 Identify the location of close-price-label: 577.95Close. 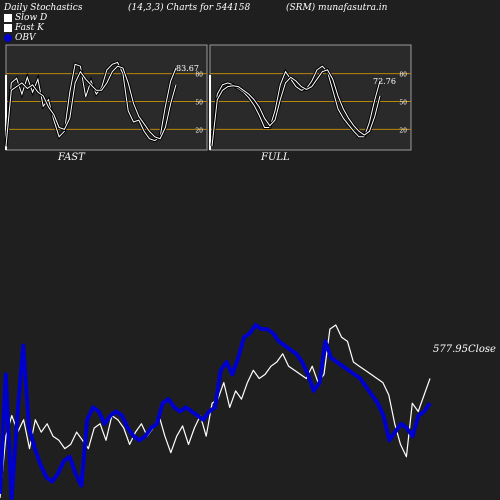
(464, 349).